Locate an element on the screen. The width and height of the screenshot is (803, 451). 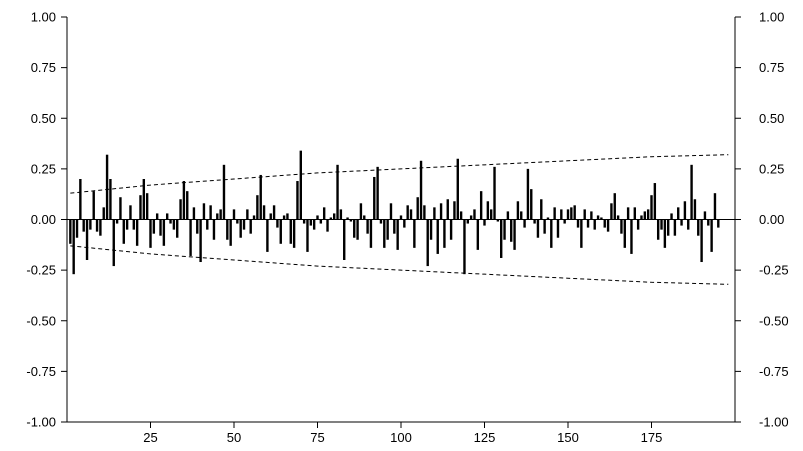
y-tick-label-left: 1.00 is located at coordinates (43, 17).